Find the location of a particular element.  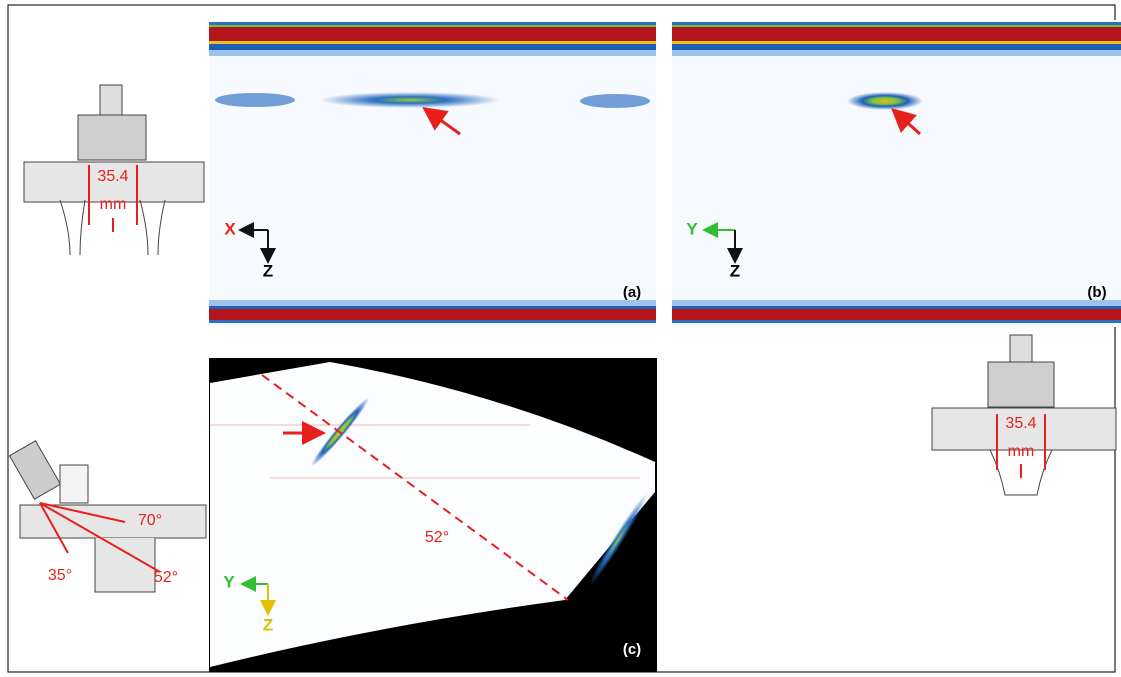

panel-label: (c) is located at coordinates (632, 649).